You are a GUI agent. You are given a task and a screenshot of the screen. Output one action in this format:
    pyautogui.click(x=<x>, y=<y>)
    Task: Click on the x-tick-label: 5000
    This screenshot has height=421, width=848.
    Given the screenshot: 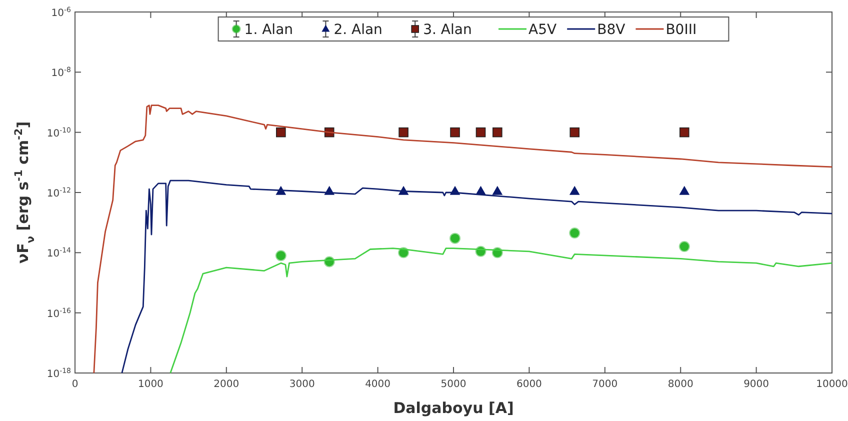 What is the action you would take?
    pyautogui.click(x=453, y=384)
    